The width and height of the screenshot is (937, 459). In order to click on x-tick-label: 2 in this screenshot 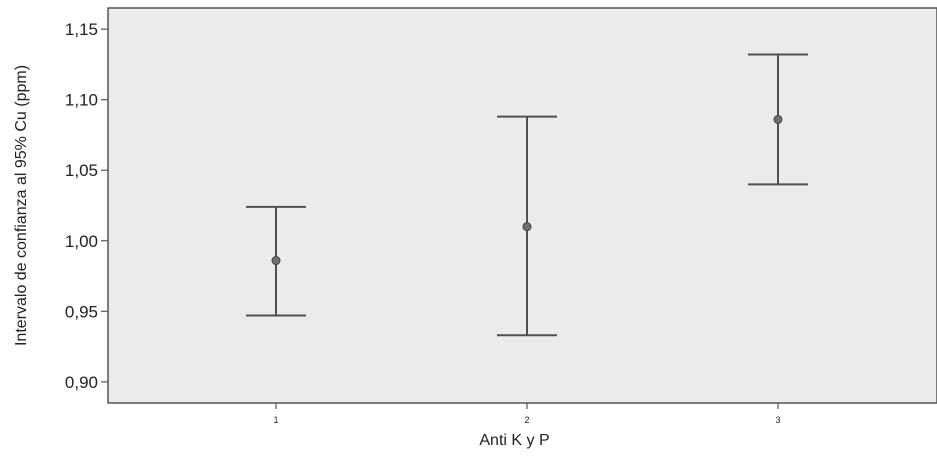, I will do `click(526, 420)`.